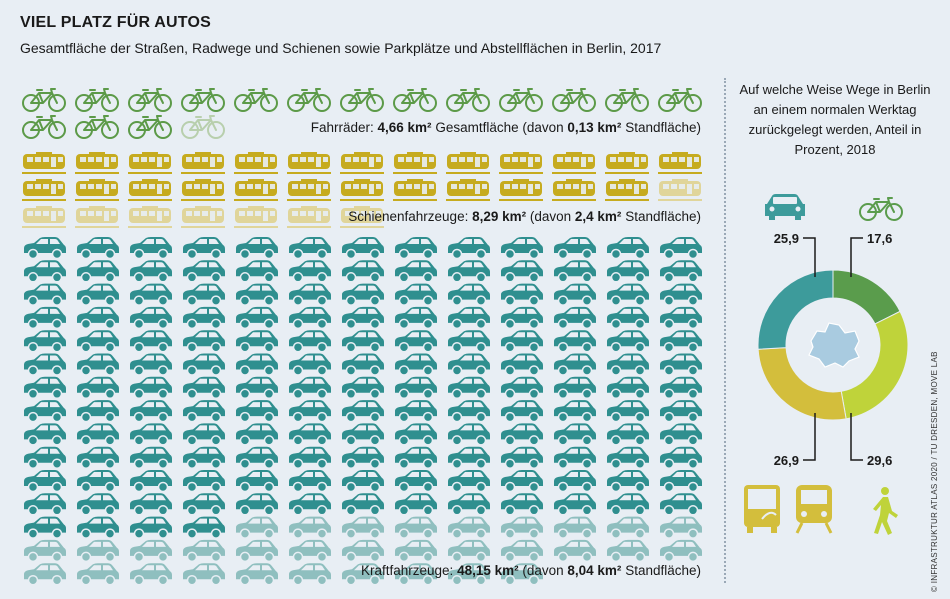 This screenshot has width=950, height=599. Describe the element at coordinates (879, 460) in the screenshot. I see `value-label-walking: 29,6` at that location.